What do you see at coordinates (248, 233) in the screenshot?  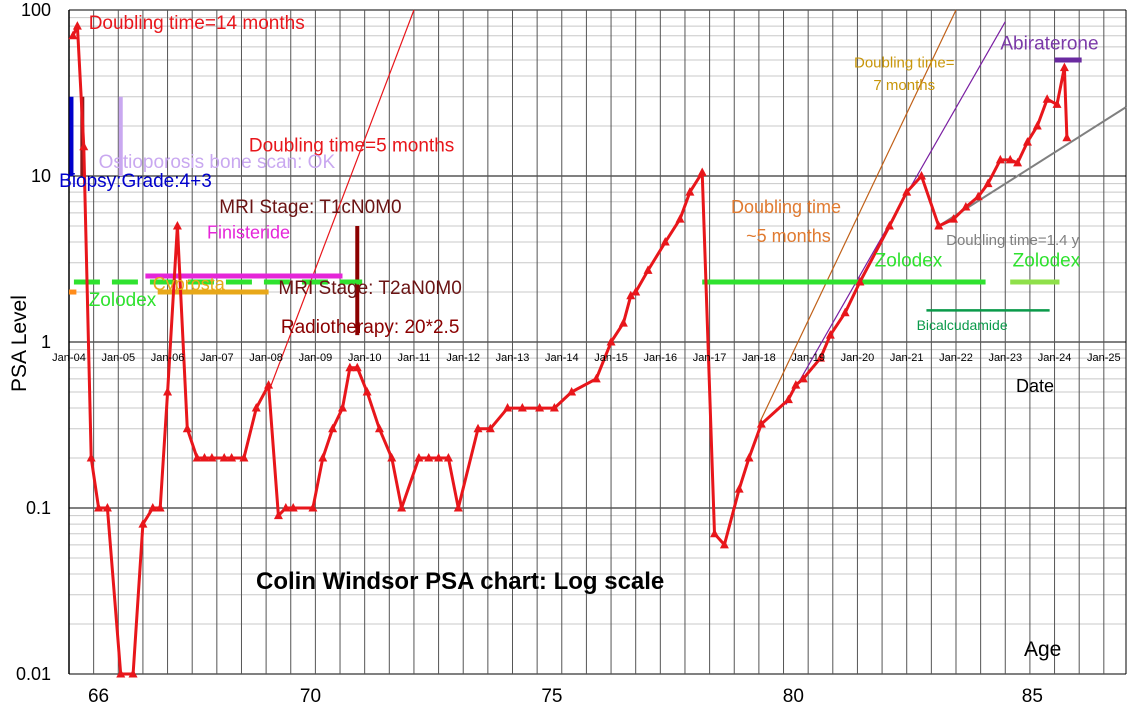 I see `annotation-label: Finisteride` at bounding box center [248, 233].